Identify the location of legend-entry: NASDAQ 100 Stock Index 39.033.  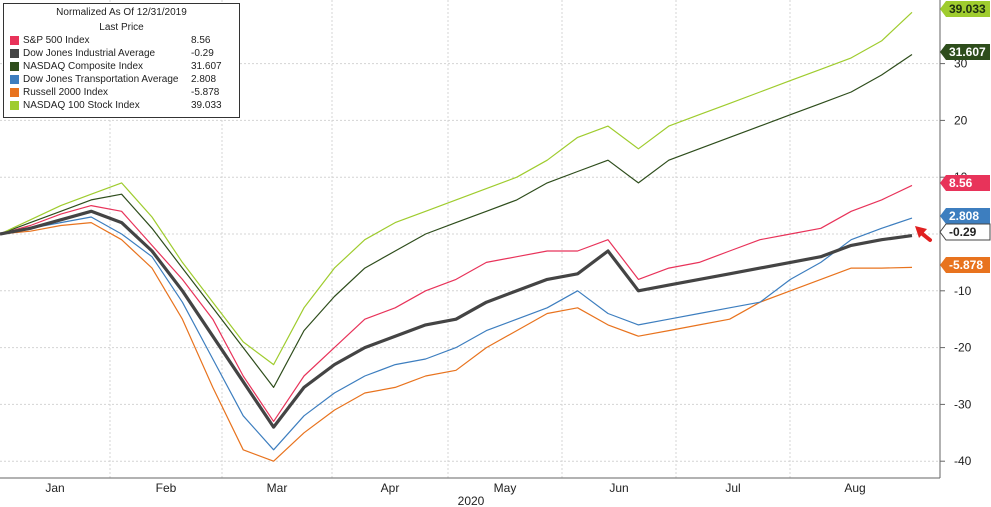
(121, 105).